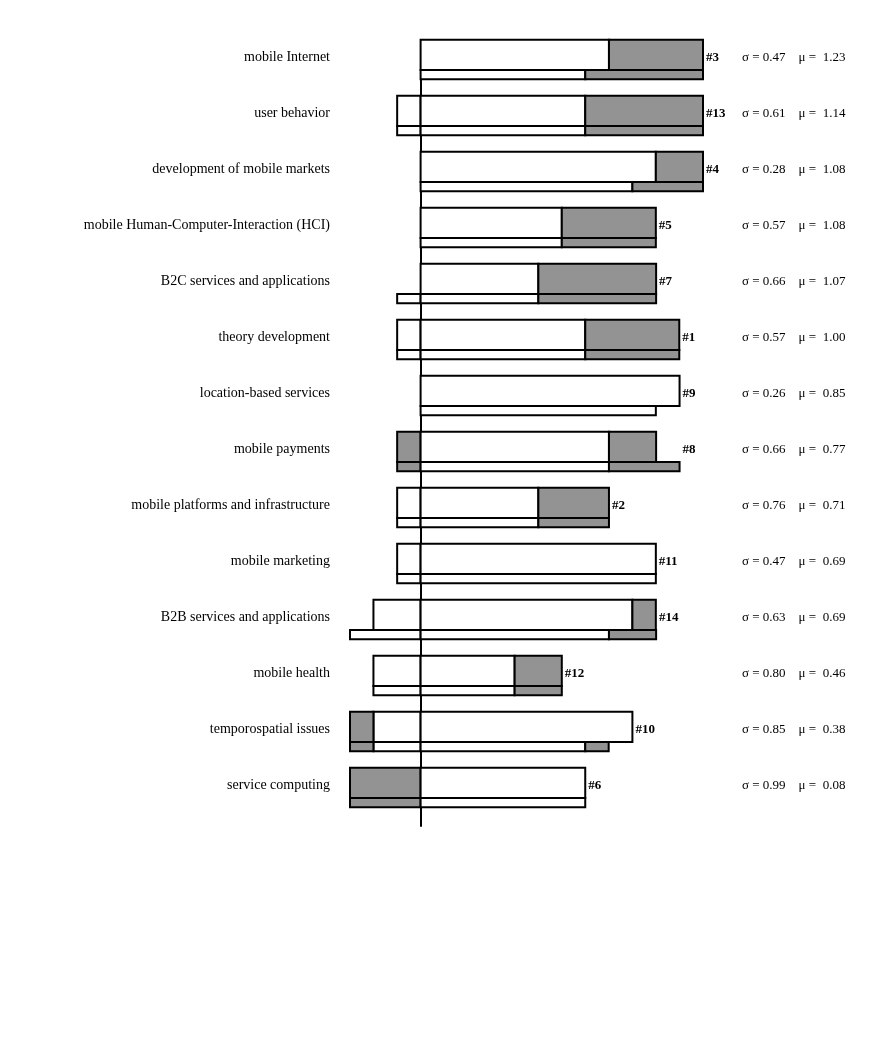  Describe the element at coordinates (292, 112) in the screenshot. I see `y-tick-label: user behavior` at that location.